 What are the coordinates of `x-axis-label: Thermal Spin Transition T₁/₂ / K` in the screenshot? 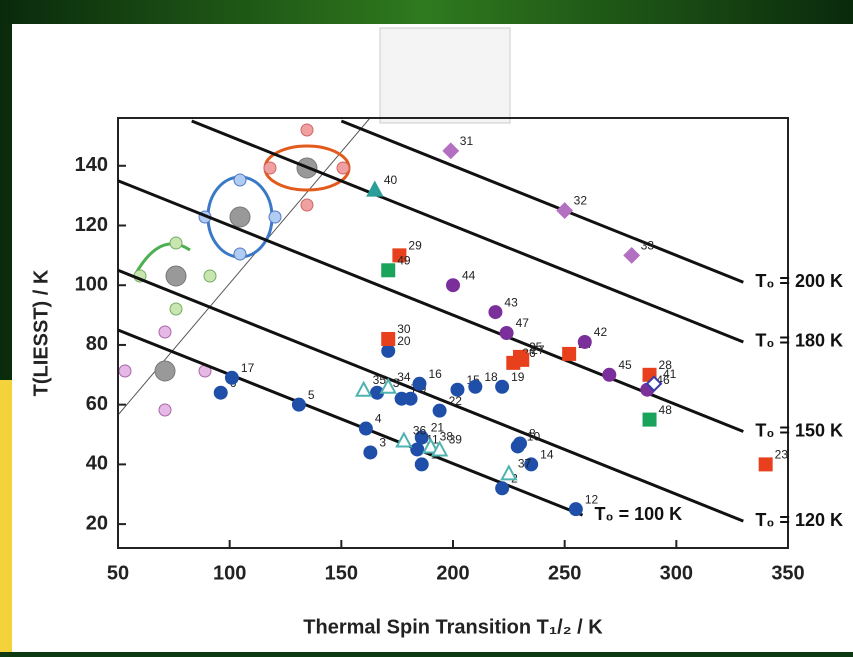 It's located at (453, 627).